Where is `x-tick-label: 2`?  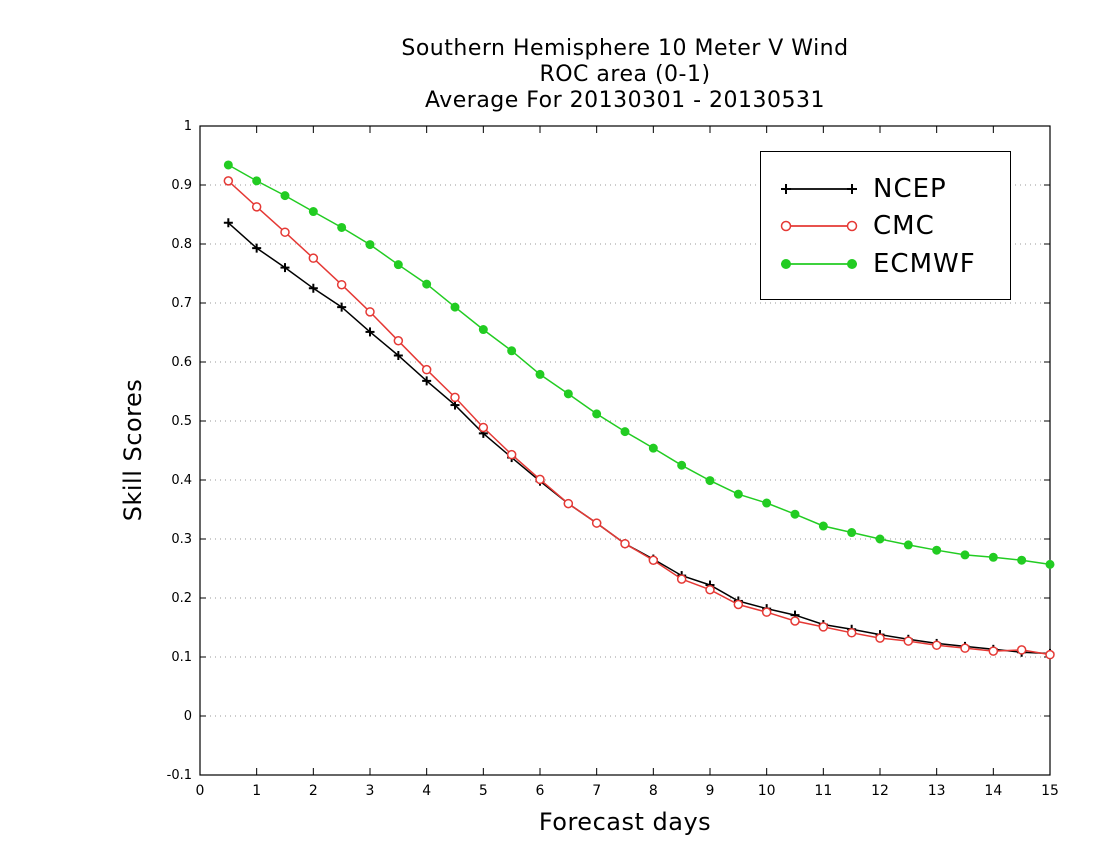
x-tick-label: 2 is located at coordinates (313, 791).